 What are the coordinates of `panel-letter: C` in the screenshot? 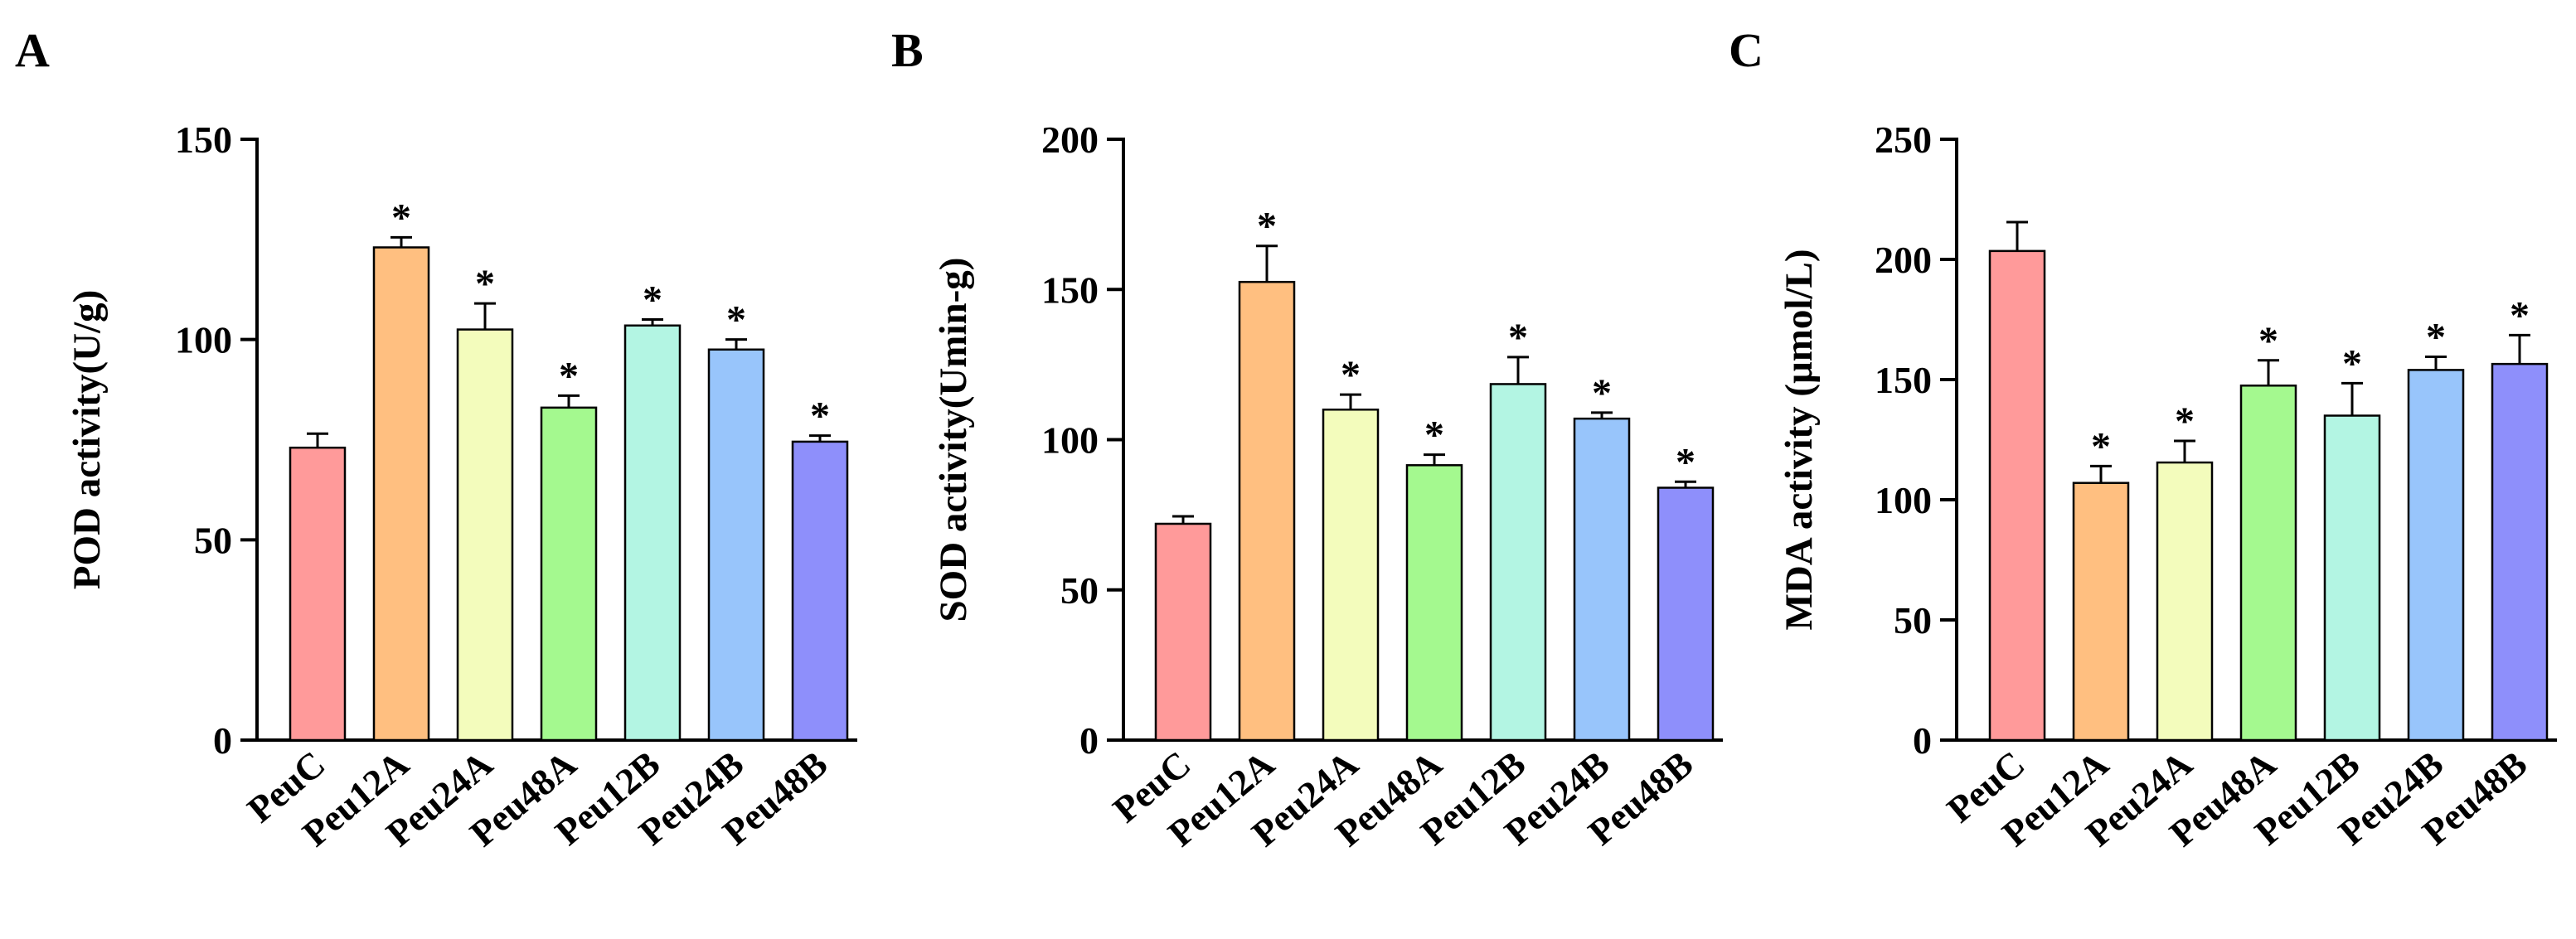 It's located at (1746, 50).